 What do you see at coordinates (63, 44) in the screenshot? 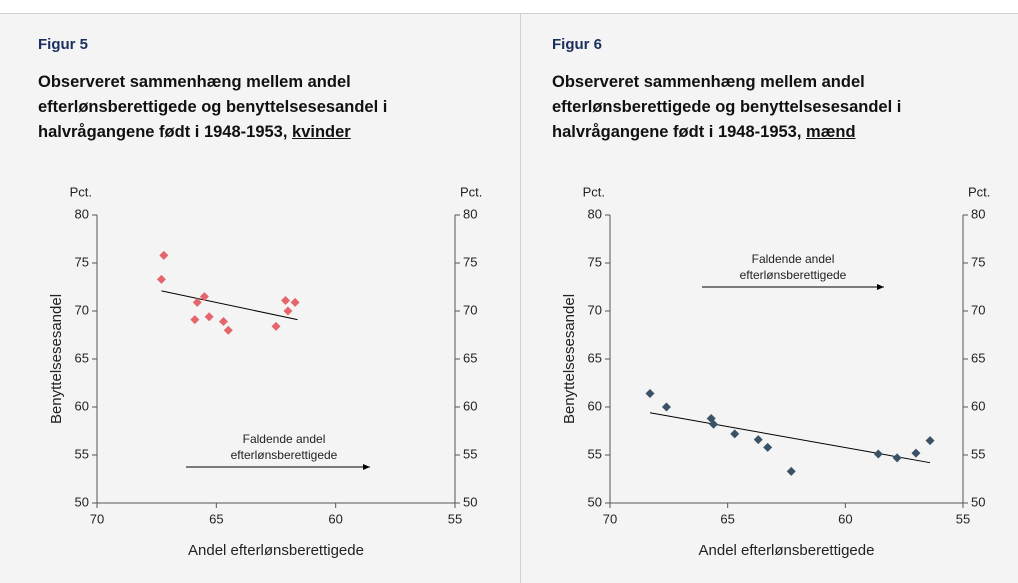
I see `figure-label: Figur 5` at bounding box center [63, 44].